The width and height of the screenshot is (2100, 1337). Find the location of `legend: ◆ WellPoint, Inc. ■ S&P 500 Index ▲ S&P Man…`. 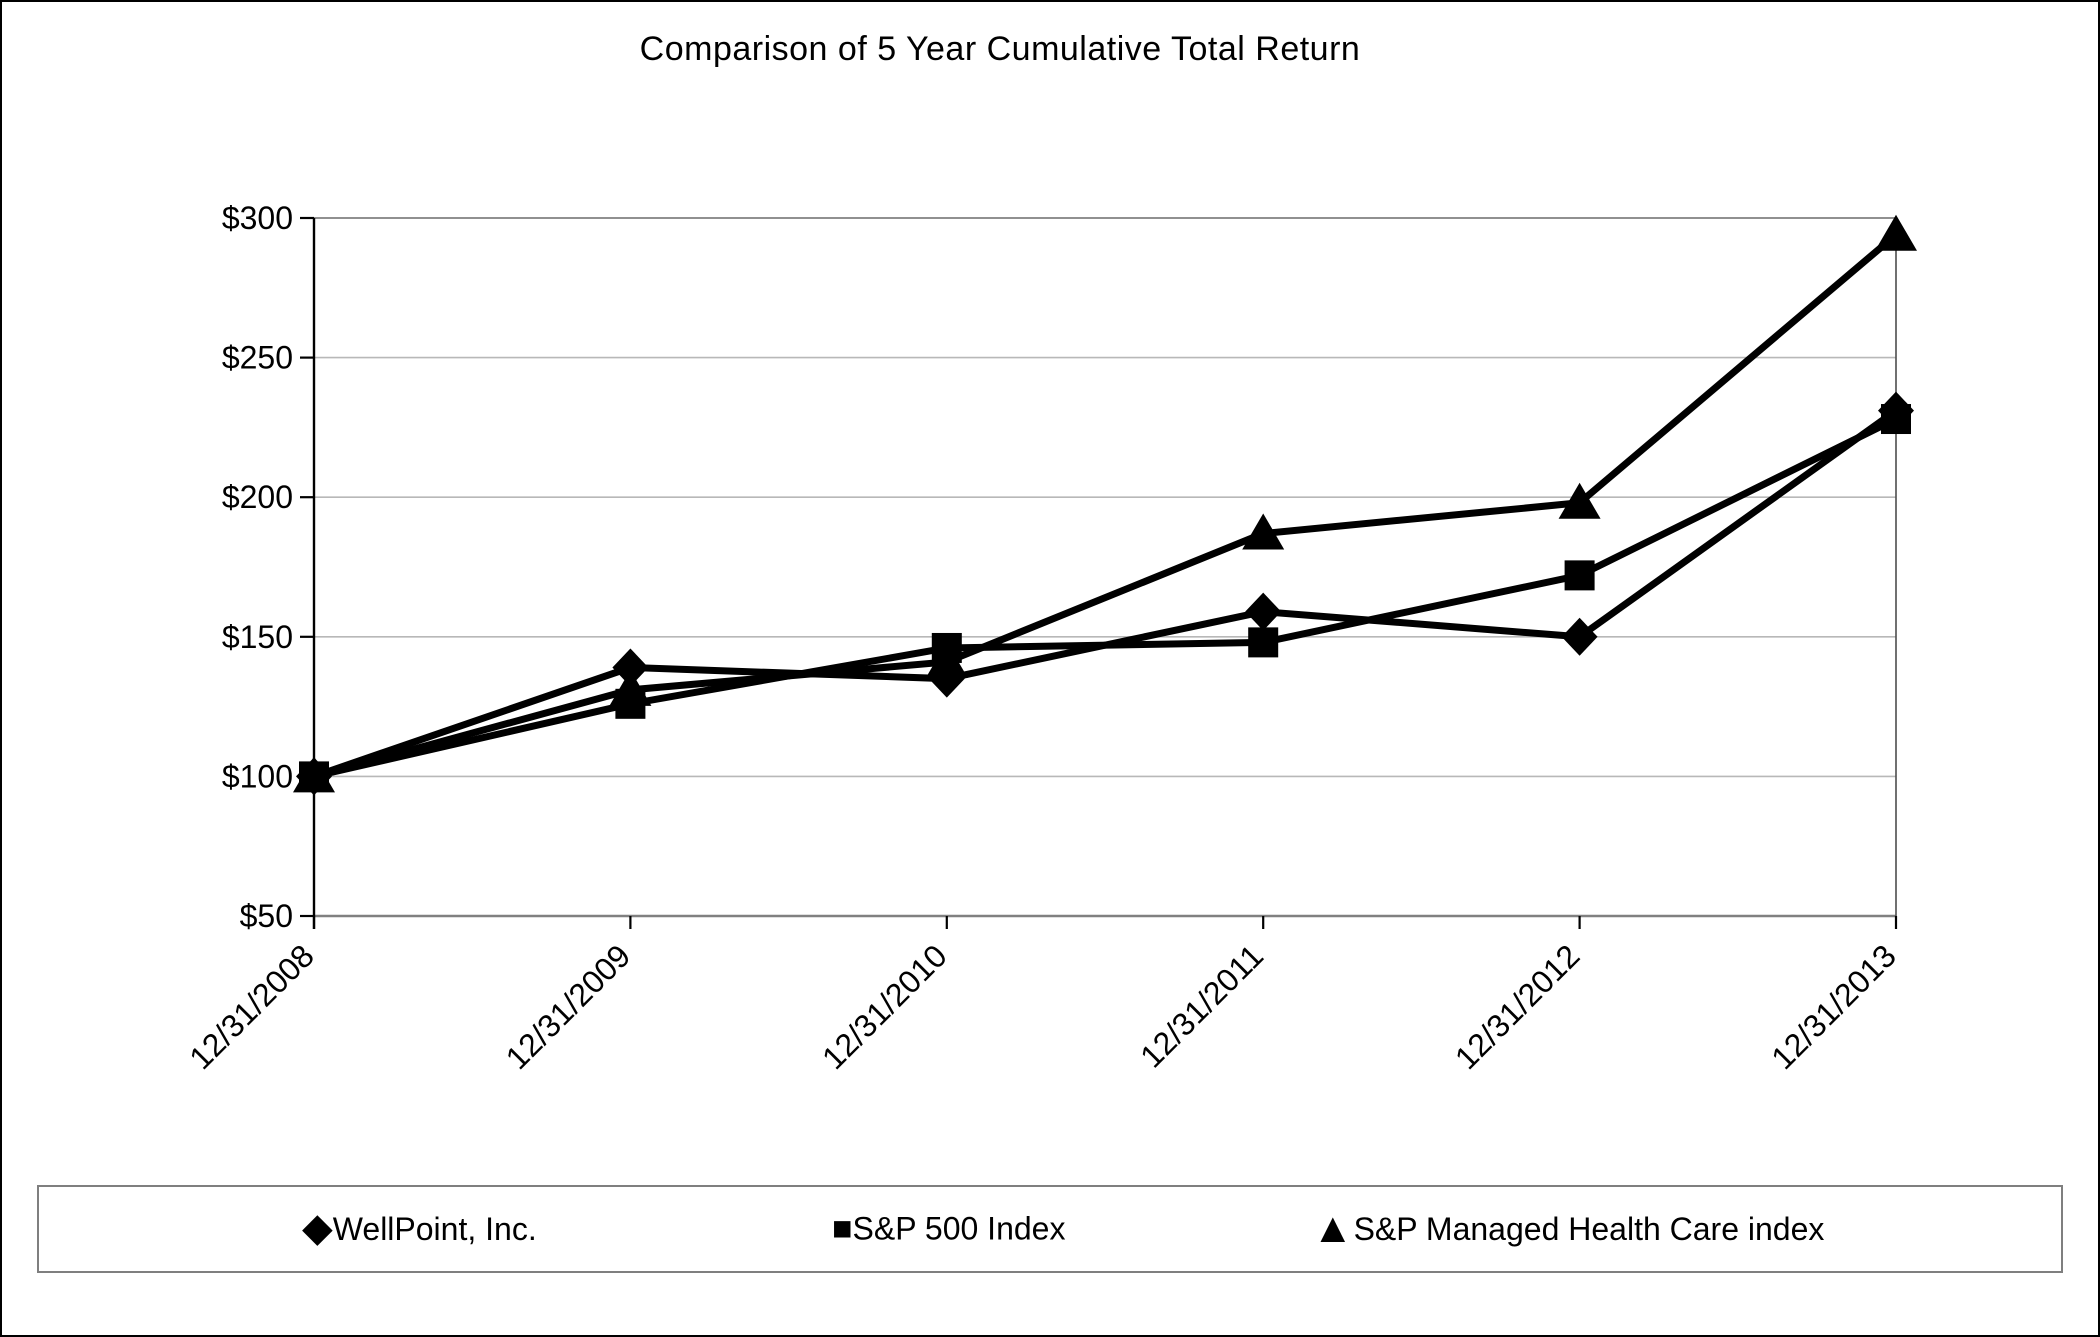

legend: ◆ WellPoint, Inc. ■ S&P 500 Index ▲ S&P Man… is located at coordinates (1050, 1229).